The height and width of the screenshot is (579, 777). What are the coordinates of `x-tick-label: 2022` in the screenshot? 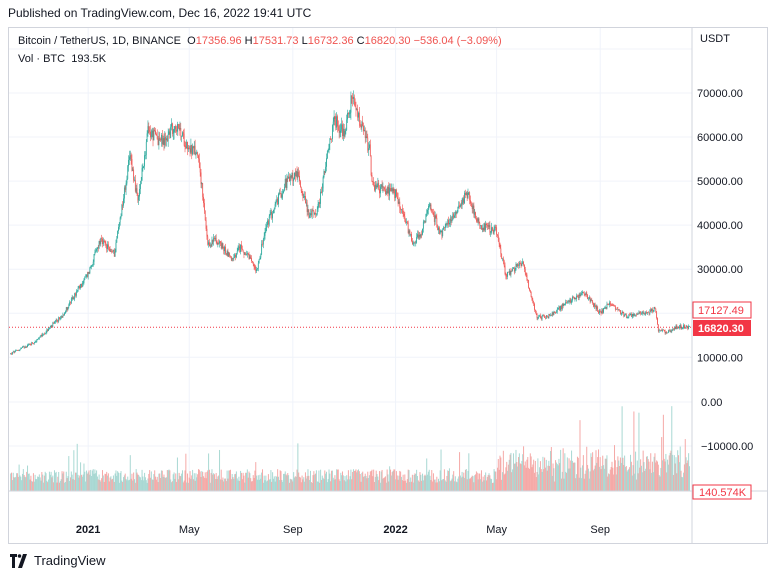 It's located at (395, 530).